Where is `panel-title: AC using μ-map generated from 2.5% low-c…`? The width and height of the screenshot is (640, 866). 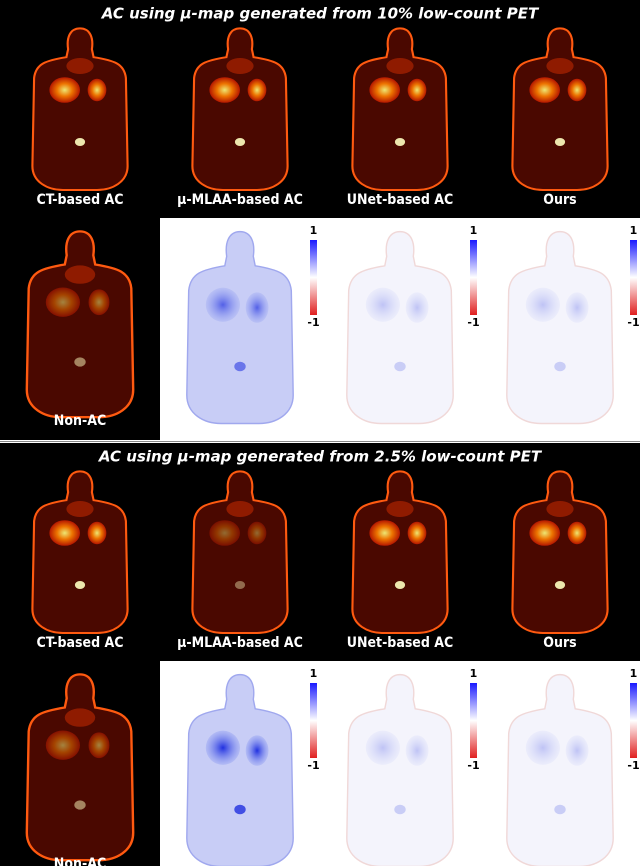
panel-title: AC using μ-map generated from 2.5% low-c… is located at coordinates (320, 457).